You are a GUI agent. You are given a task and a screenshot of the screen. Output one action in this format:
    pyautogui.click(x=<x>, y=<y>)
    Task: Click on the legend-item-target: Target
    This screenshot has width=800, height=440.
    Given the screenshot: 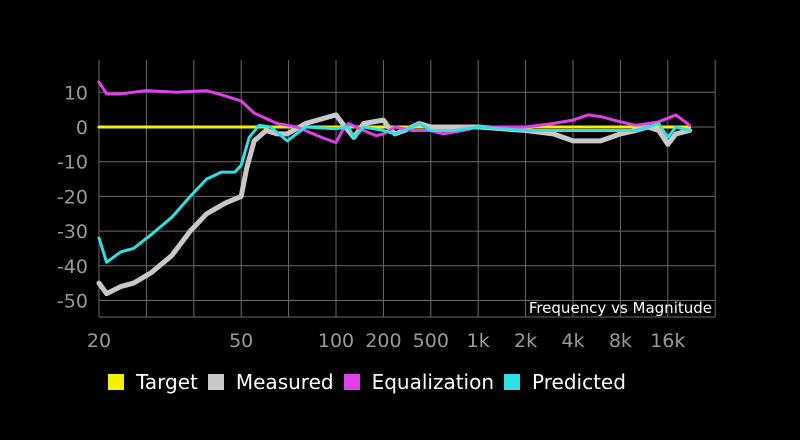 What is the action you would take?
    pyautogui.click(x=153, y=382)
    